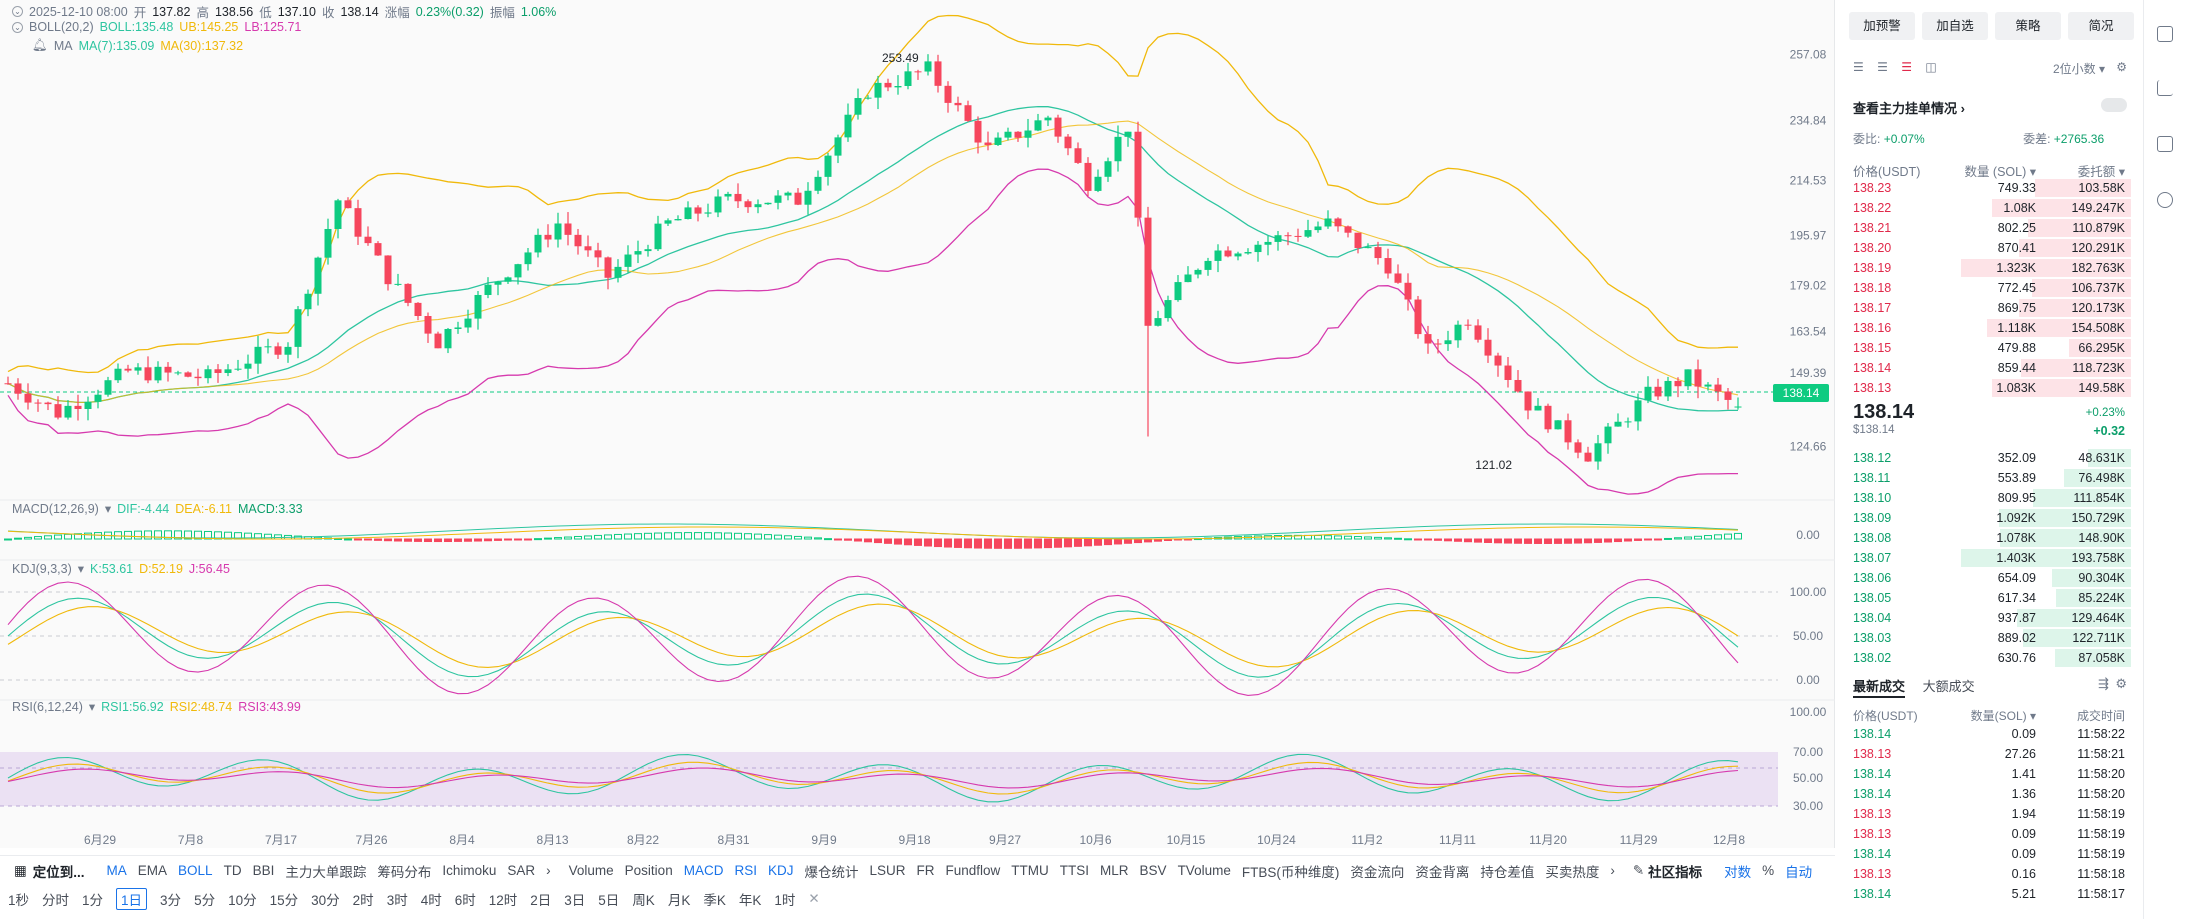 The image size is (2185, 919). What do you see at coordinates (1799, 872) in the screenshot?
I see `auto-scale-toggle: 自动` at bounding box center [1799, 872].